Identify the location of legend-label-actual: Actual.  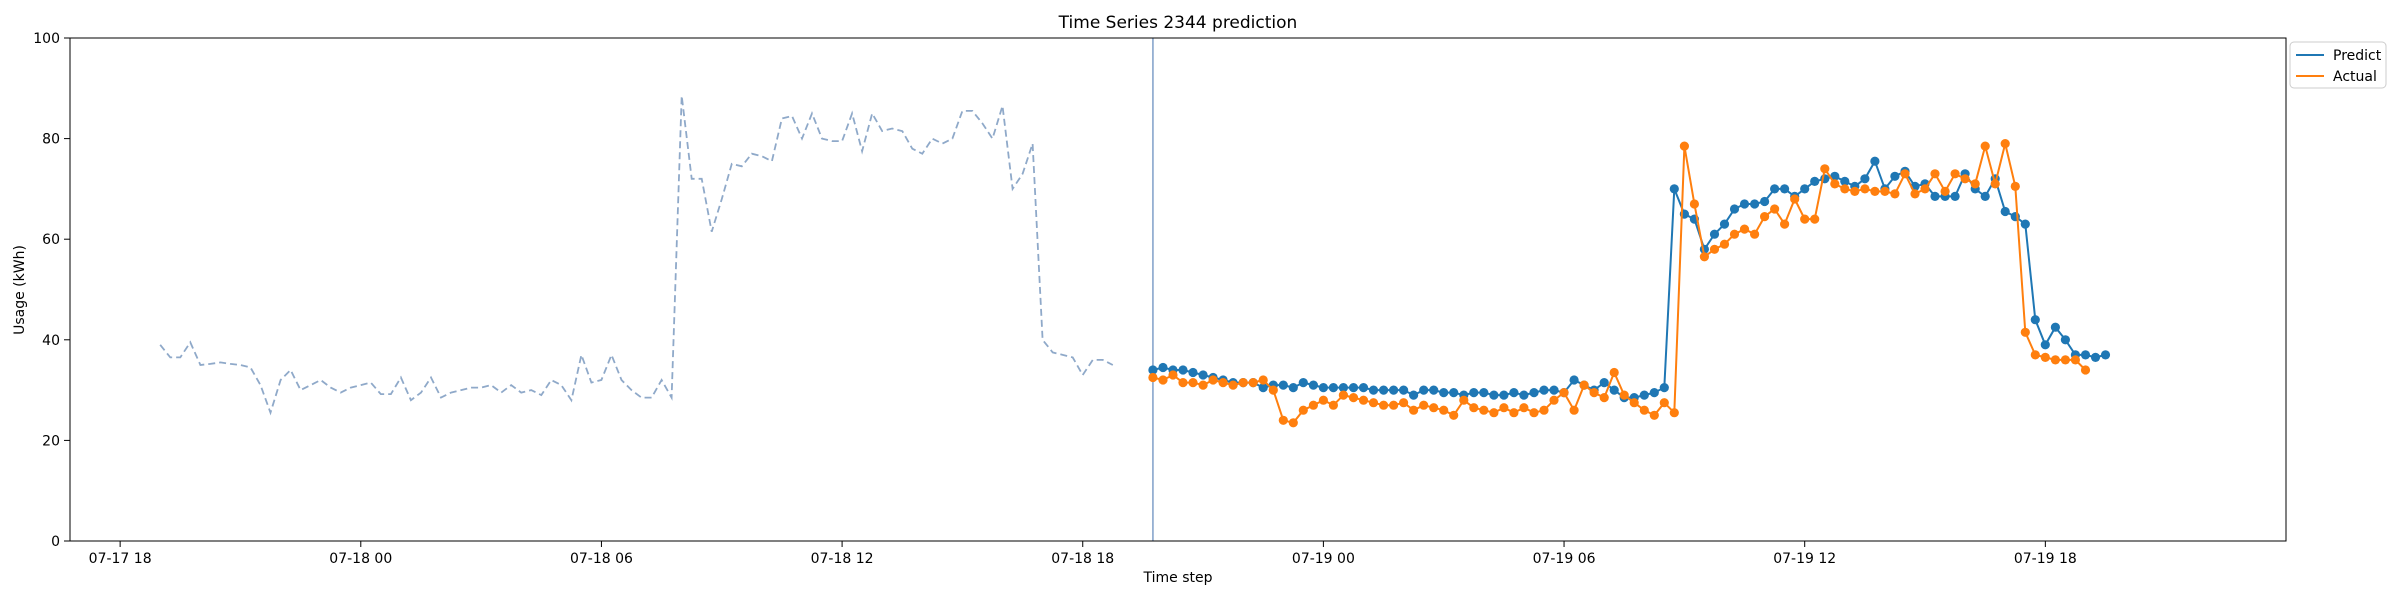
(2355, 77).